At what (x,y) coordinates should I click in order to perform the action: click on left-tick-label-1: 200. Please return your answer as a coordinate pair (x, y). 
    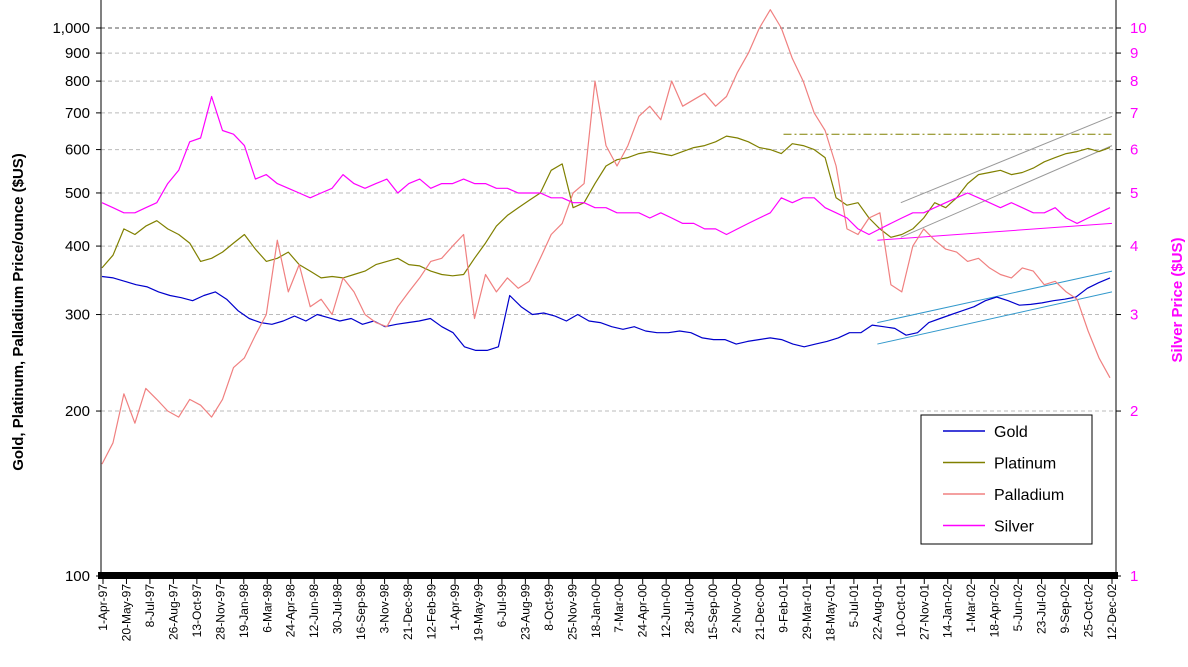
    Looking at the image, I should click on (77, 411).